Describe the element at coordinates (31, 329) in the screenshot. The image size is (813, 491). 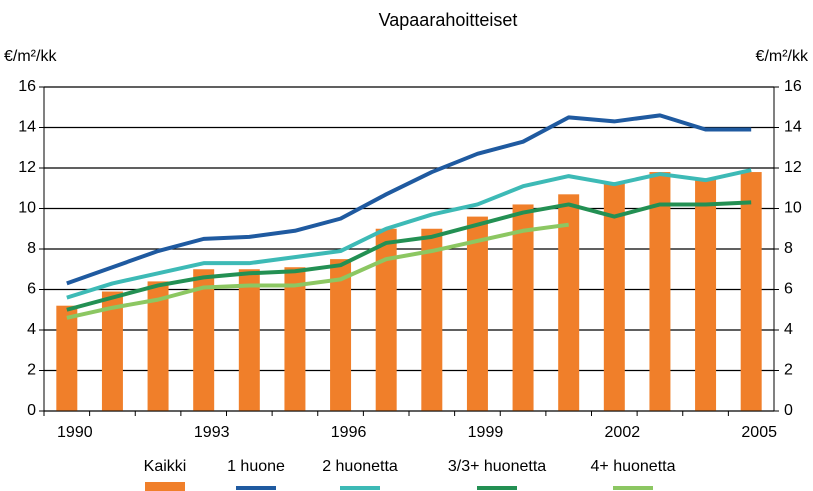
I see `y-tick-label: 4` at that location.